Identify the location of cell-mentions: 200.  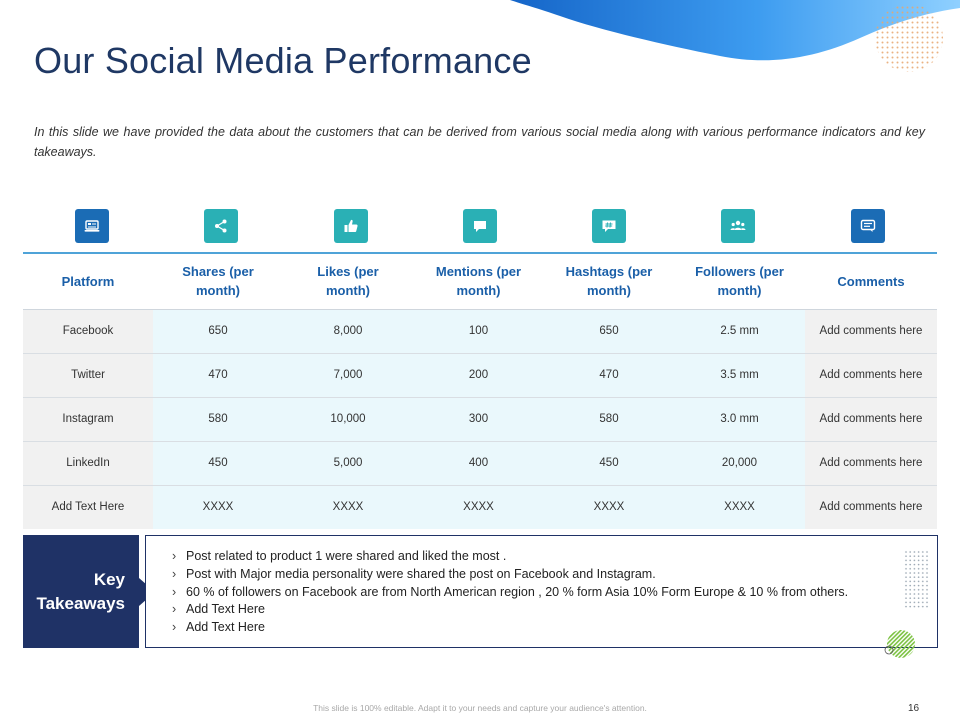
(478, 375).